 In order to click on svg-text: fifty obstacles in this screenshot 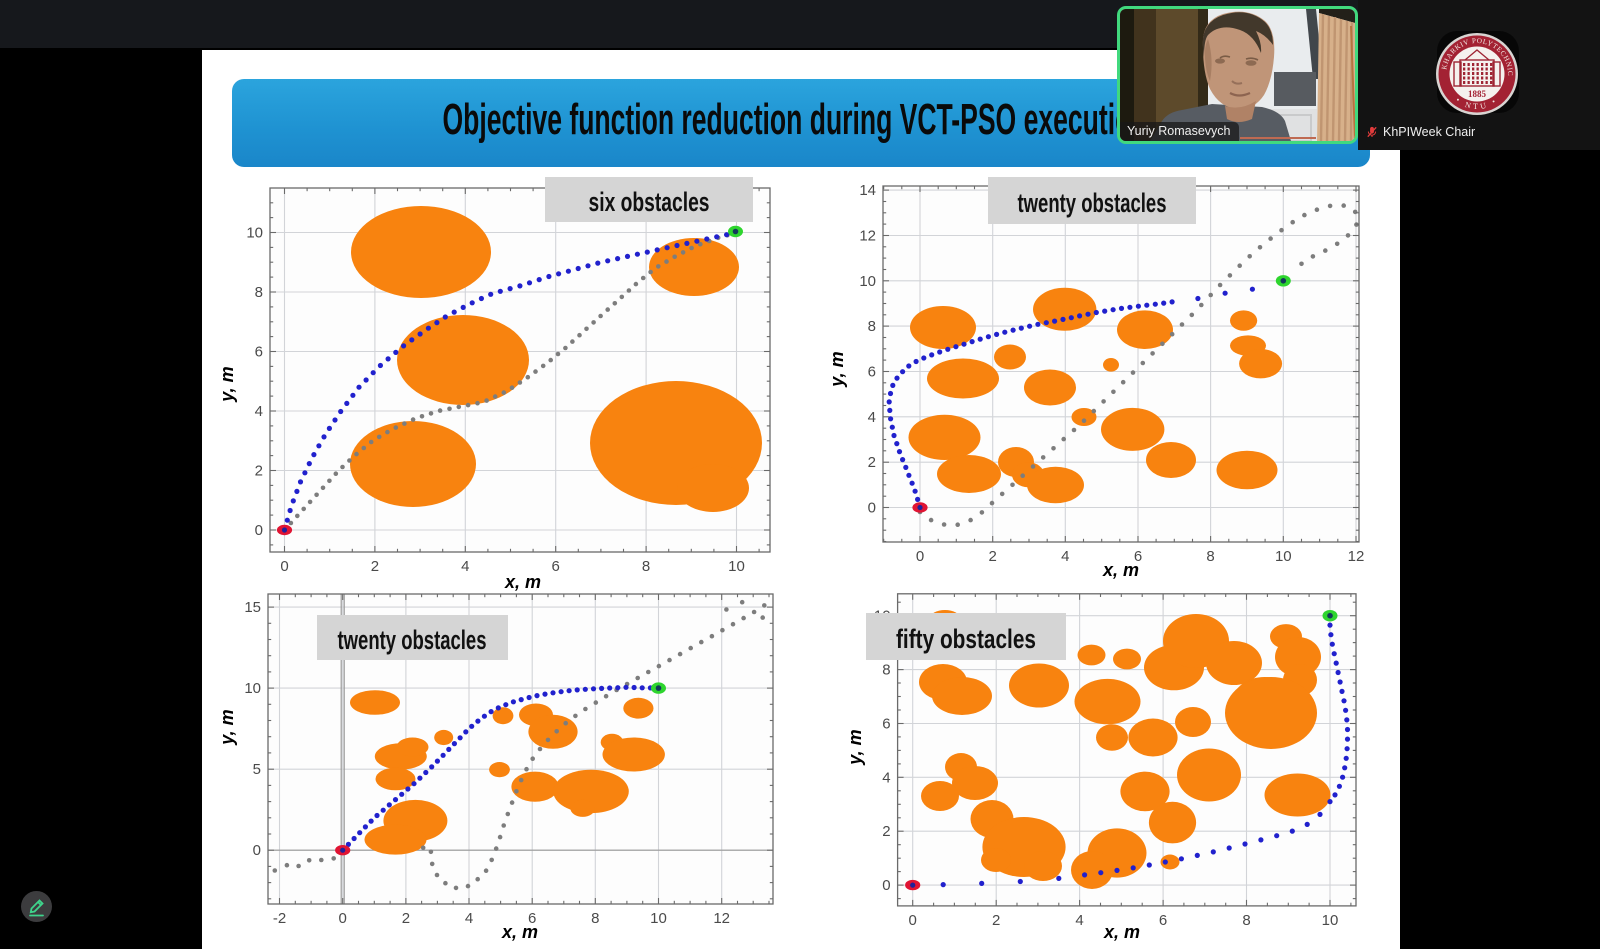, I will do `click(966, 639)`.